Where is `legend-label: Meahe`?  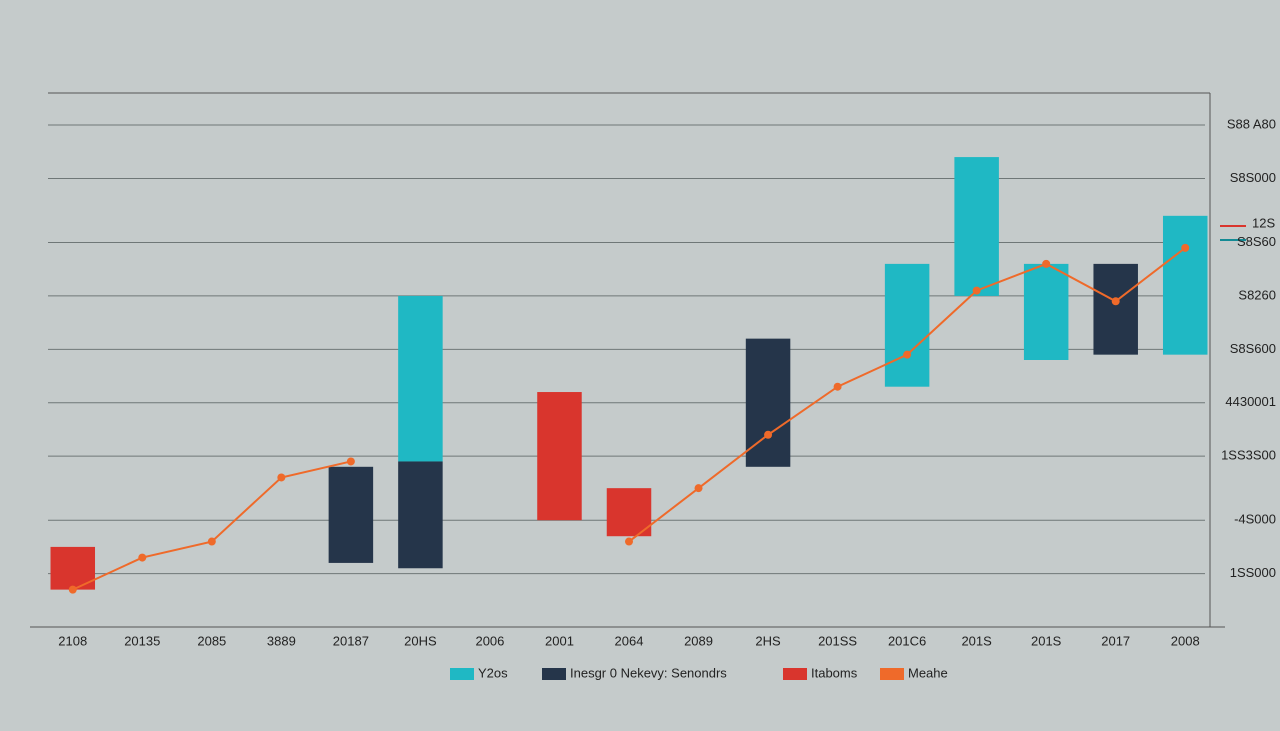 legend-label: Meahe is located at coordinates (928, 672).